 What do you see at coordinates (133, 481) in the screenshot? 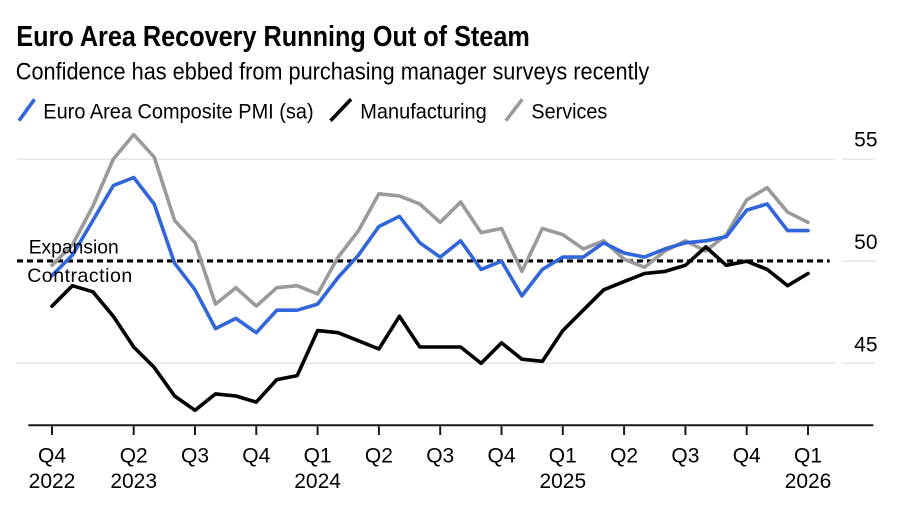
I see `svg-text: 2023` at bounding box center [133, 481].